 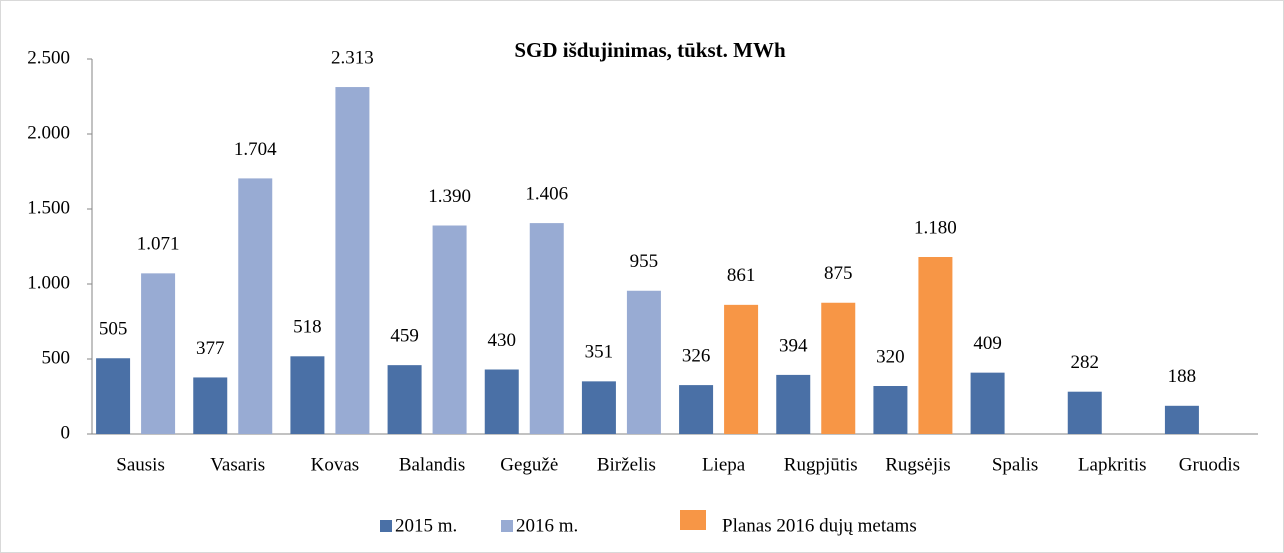 I want to click on data-label: 409, so click(x=987, y=343).